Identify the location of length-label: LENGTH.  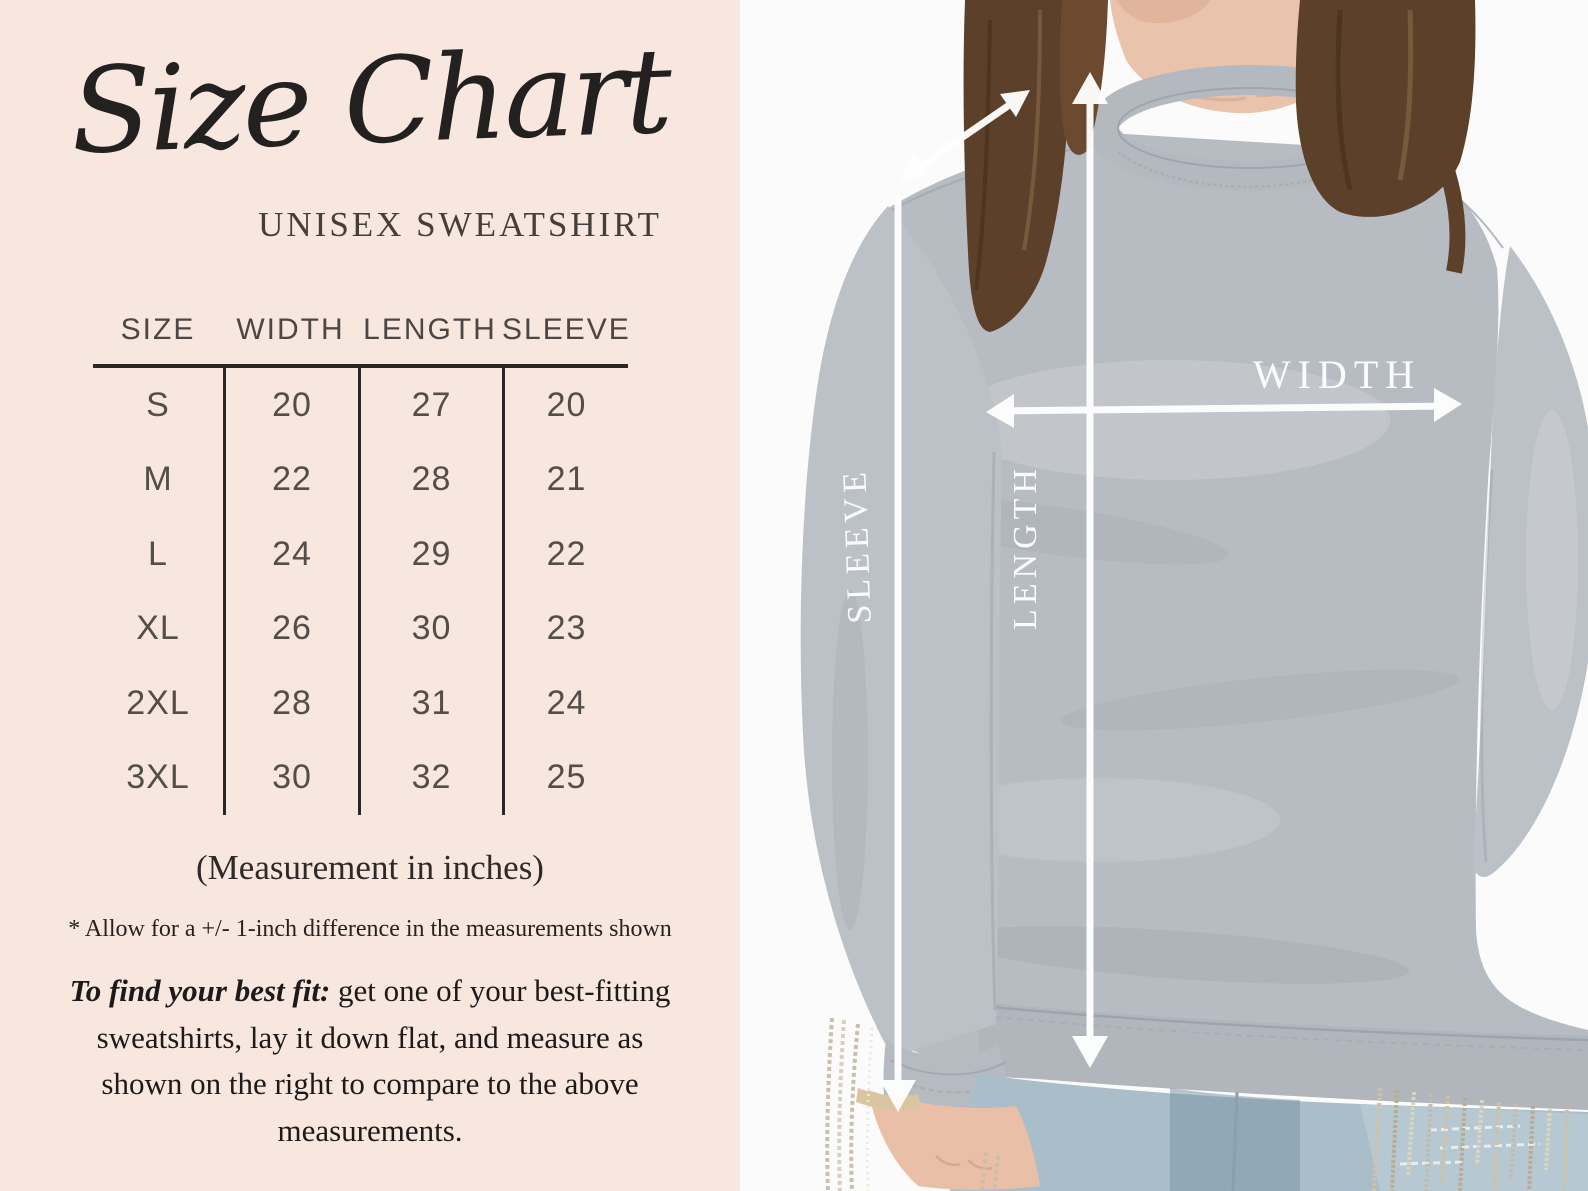
(1025, 547).